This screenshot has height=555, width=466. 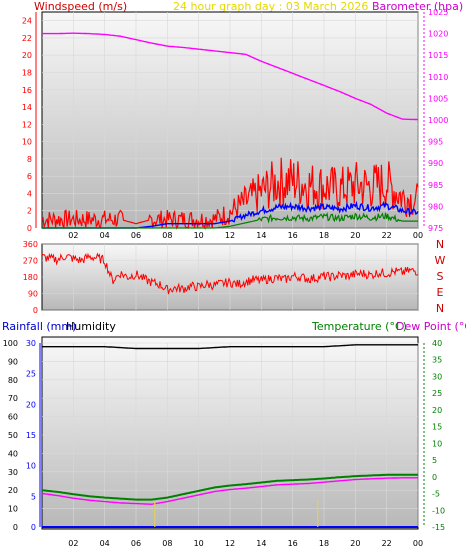 What do you see at coordinates (437, 343) in the screenshot?
I see `temperature-tick-label: 40` at bounding box center [437, 343].